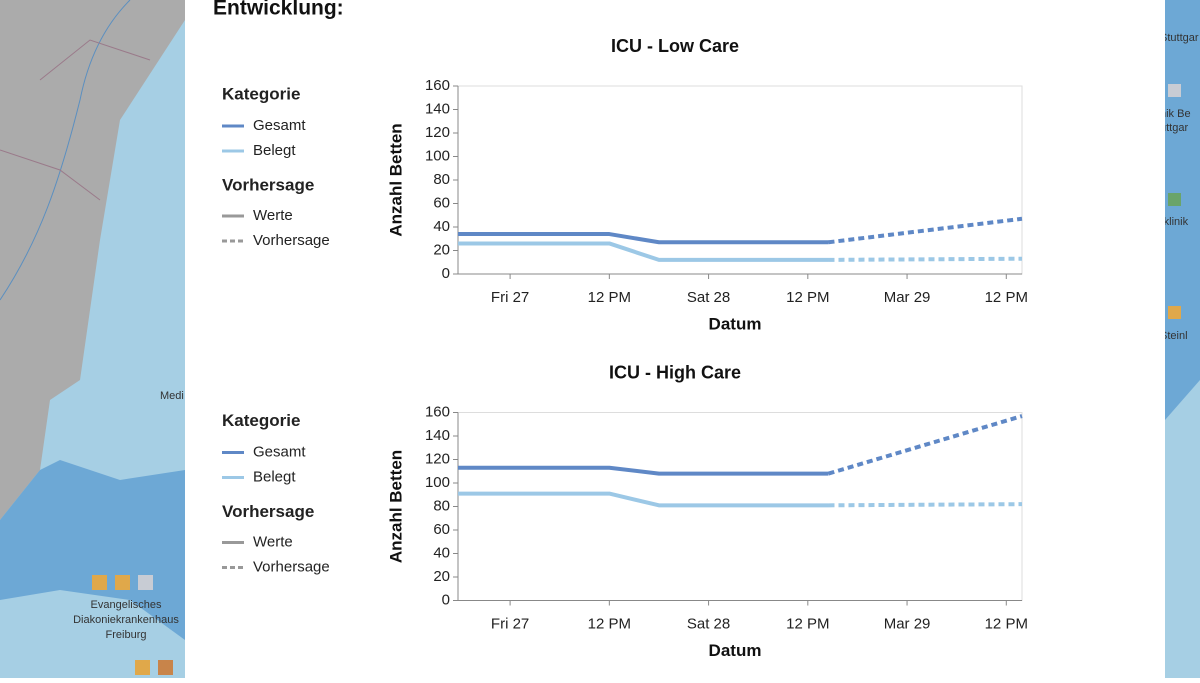  I want to click on map-label: Stuttgar, so click(1179, 38).